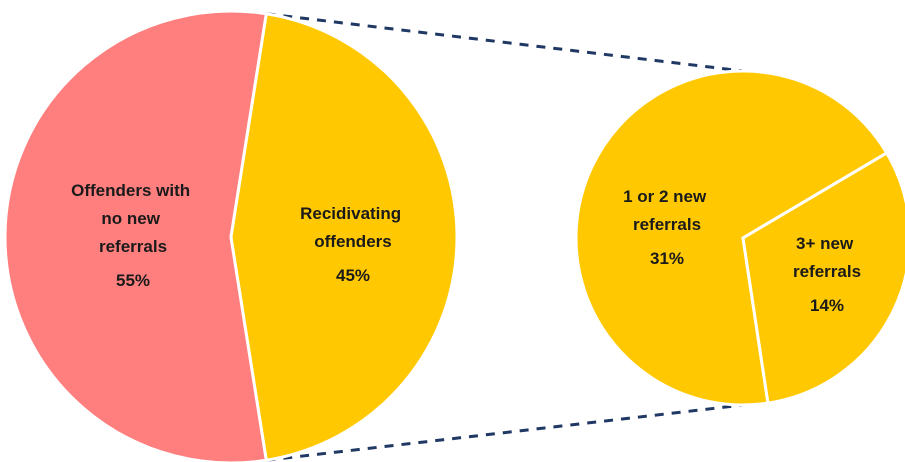  Describe the element at coordinates (667, 210) in the screenshot. I see `slice-label: 1 or 2 new referrals` at that location.